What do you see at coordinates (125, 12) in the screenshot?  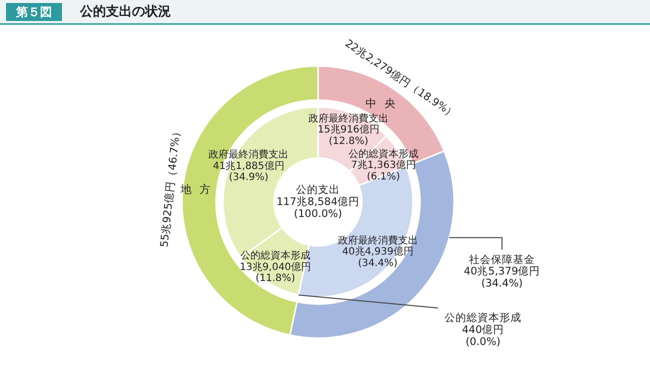 I see `chart-title: 公的支出の状況` at bounding box center [125, 12].